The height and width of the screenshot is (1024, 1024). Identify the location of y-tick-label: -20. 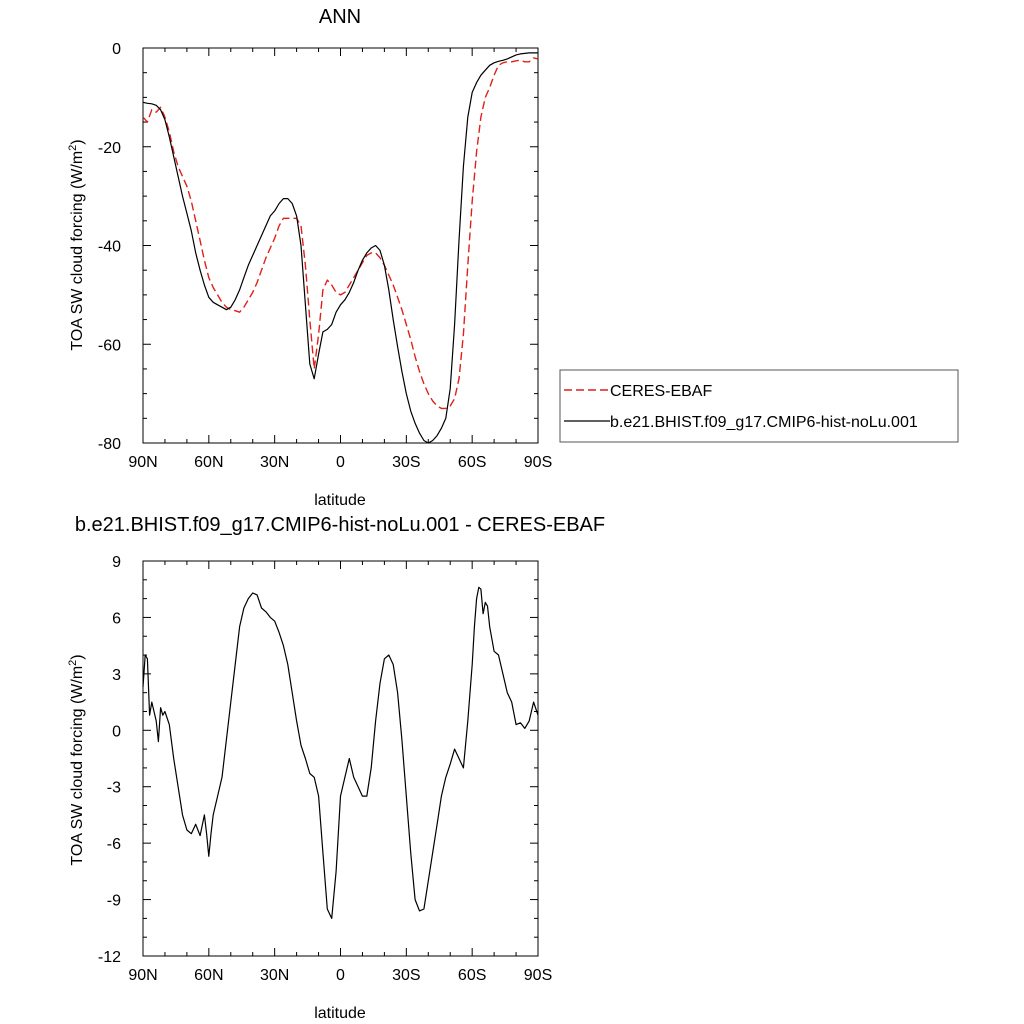
(109, 148).